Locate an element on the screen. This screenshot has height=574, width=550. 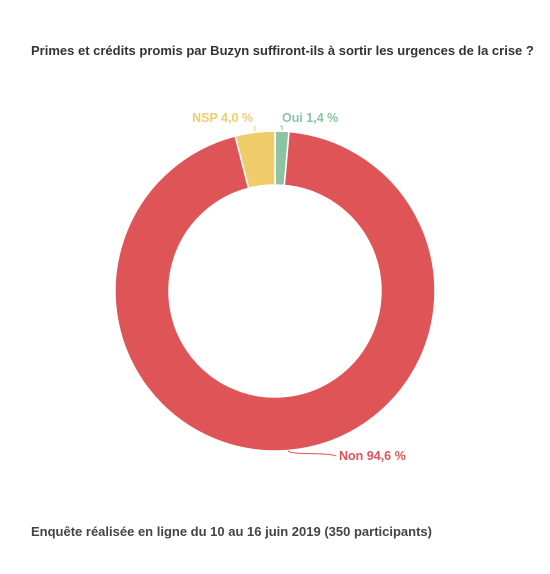
label-nsp: NSP 4,0 % is located at coordinates (222, 118).